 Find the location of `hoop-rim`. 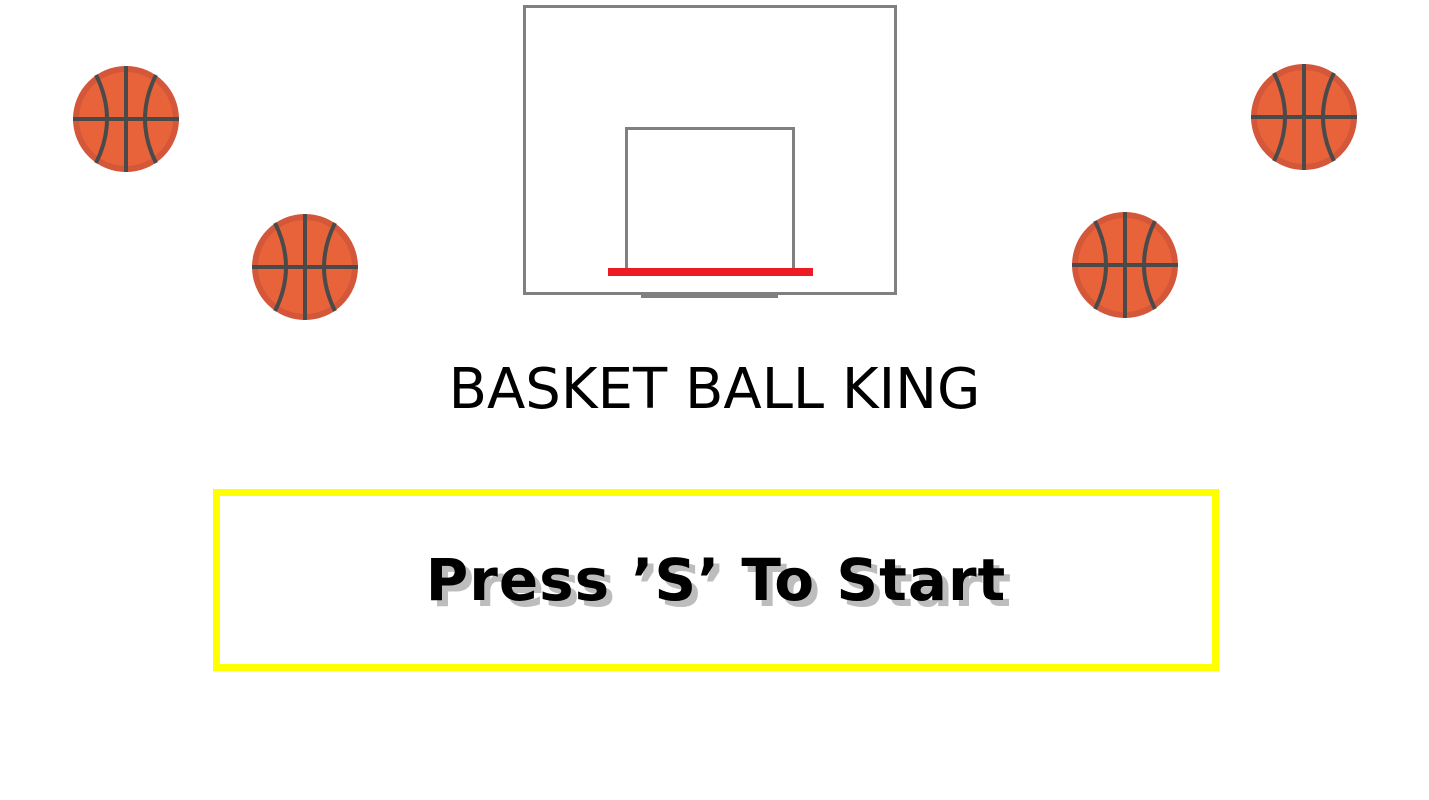

hoop-rim is located at coordinates (710, 272).